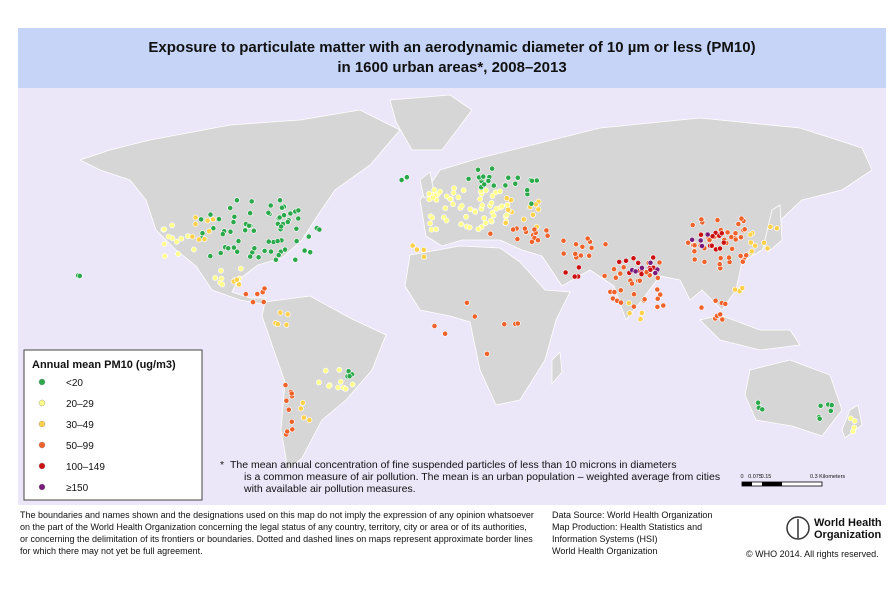 The width and height of the screenshot is (896, 602). What do you see at coordinates (848, 535) in the screenshot?
I see `logo-text: Organization` at bounding box center [848, 535].